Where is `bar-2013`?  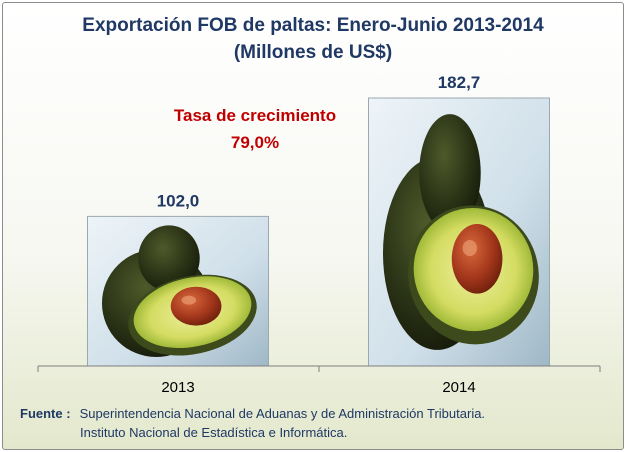
bar-2013 is located at coordinates (178, 291).